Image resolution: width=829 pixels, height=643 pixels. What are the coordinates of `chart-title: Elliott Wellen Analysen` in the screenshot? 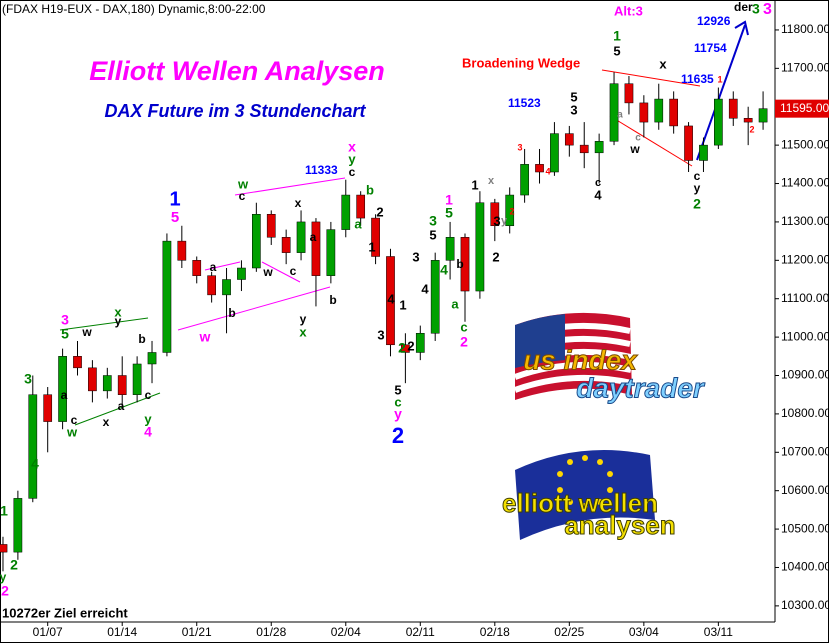 It's located at (237, 71).